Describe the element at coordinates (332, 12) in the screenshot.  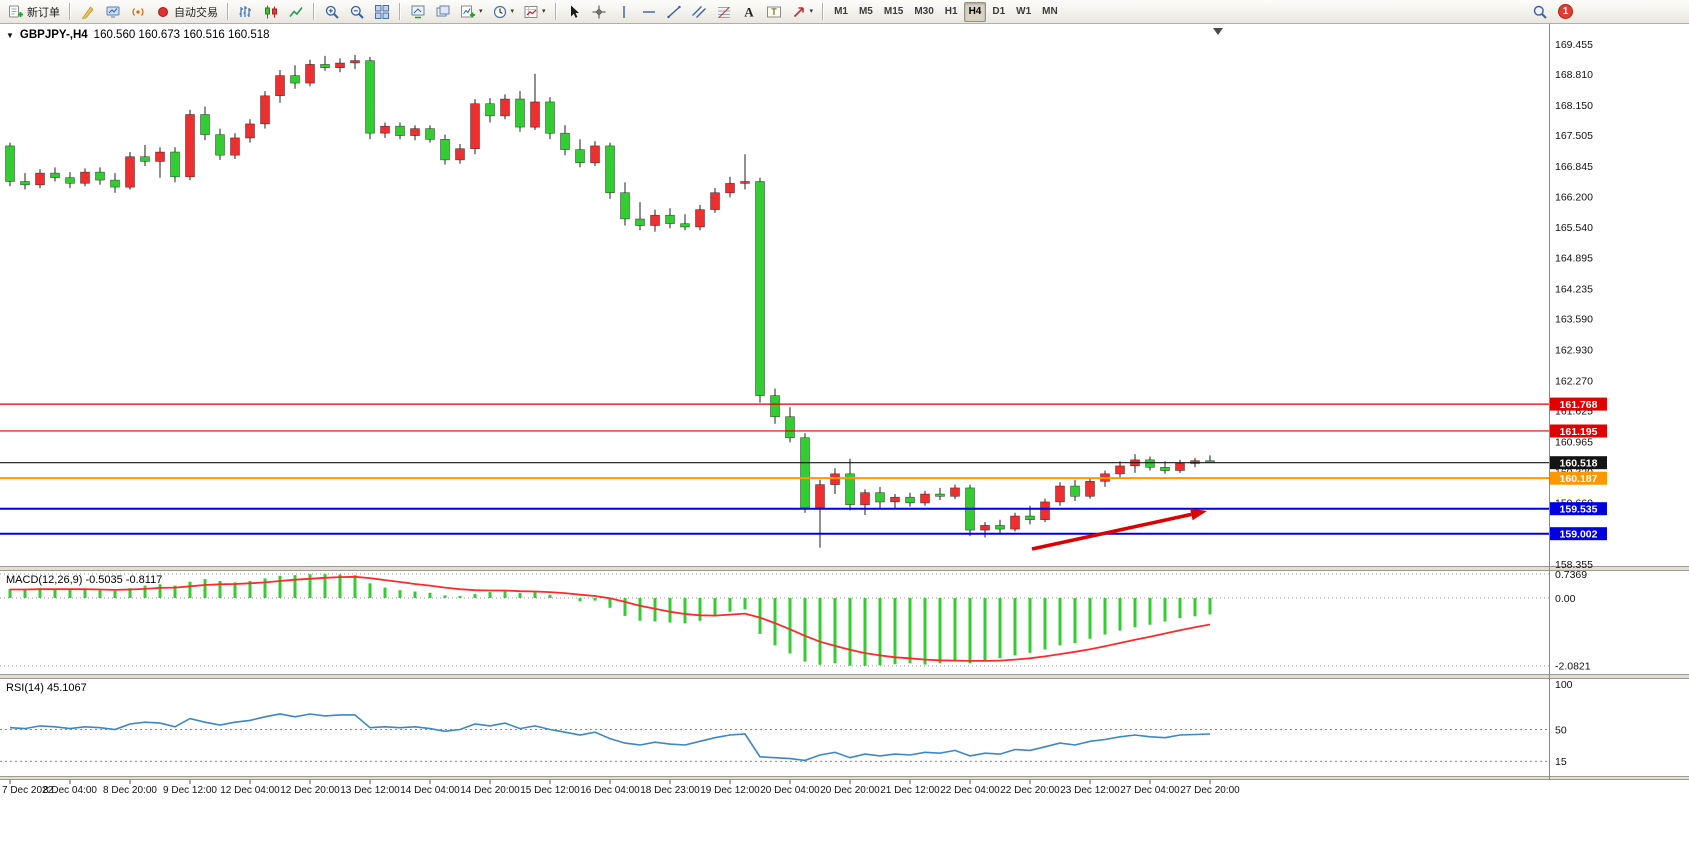
I see `zoom-in-button` at that location.